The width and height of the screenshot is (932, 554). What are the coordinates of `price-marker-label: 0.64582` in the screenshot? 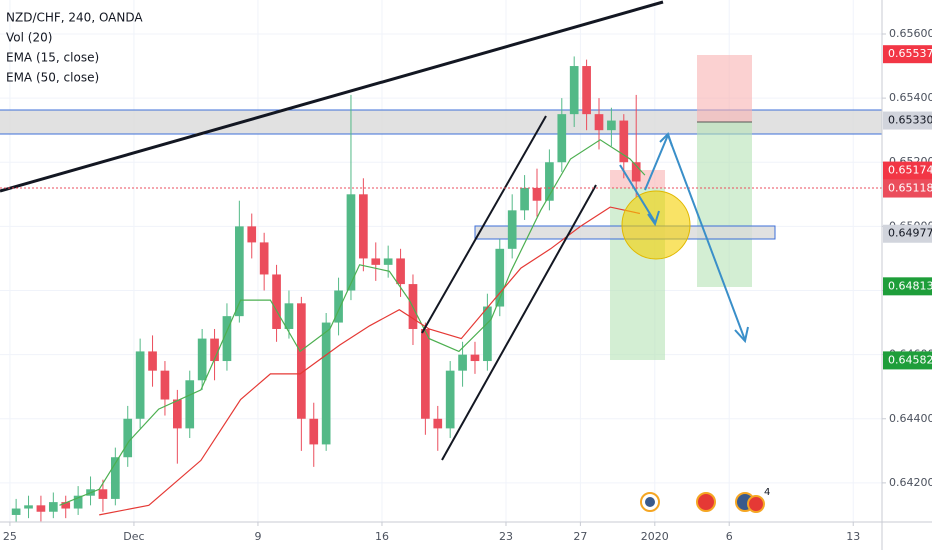 It's located at (910, 359).